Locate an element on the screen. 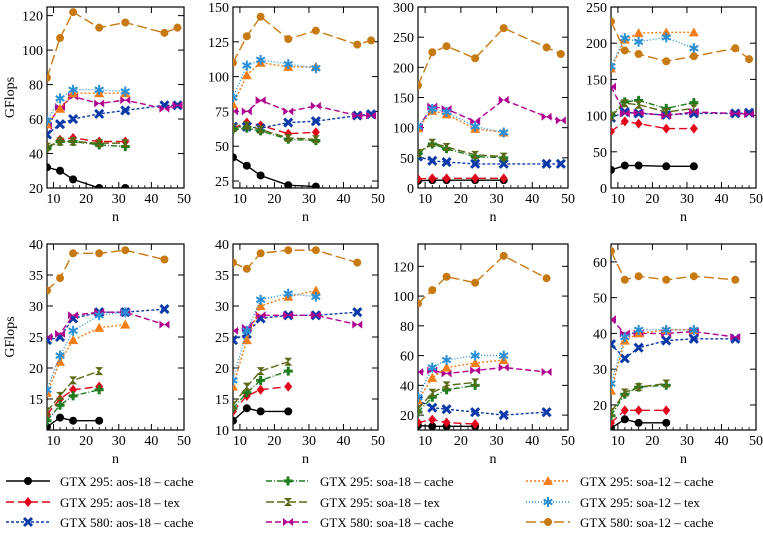 The height and width of the screenshot is (535, 763). legend-label: GTX 580: soa-18 – cache is located at coordinates (387, 522).